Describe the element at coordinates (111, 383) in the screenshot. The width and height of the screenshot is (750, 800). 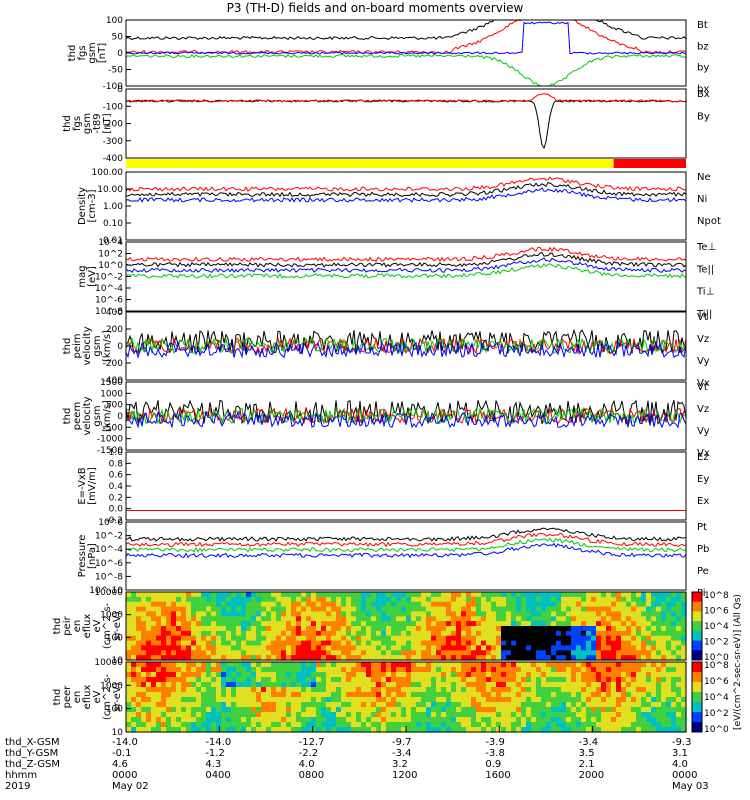
I see `y-tick-label: 1500` at that location.